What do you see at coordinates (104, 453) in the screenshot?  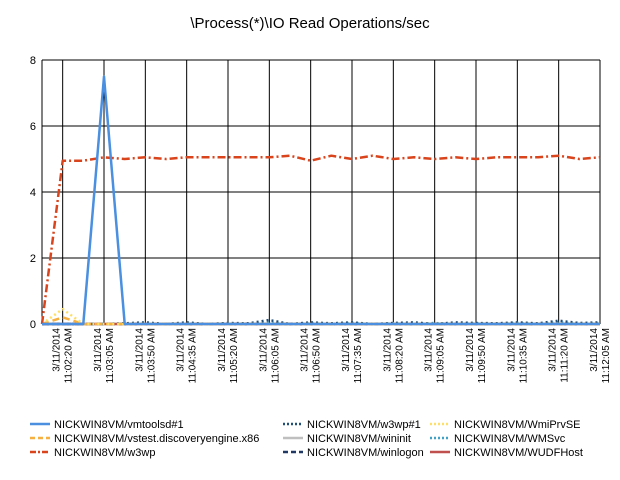 I see `legend-label: NICKWIN8VM/w3wp` at bounding box center [104, 453].